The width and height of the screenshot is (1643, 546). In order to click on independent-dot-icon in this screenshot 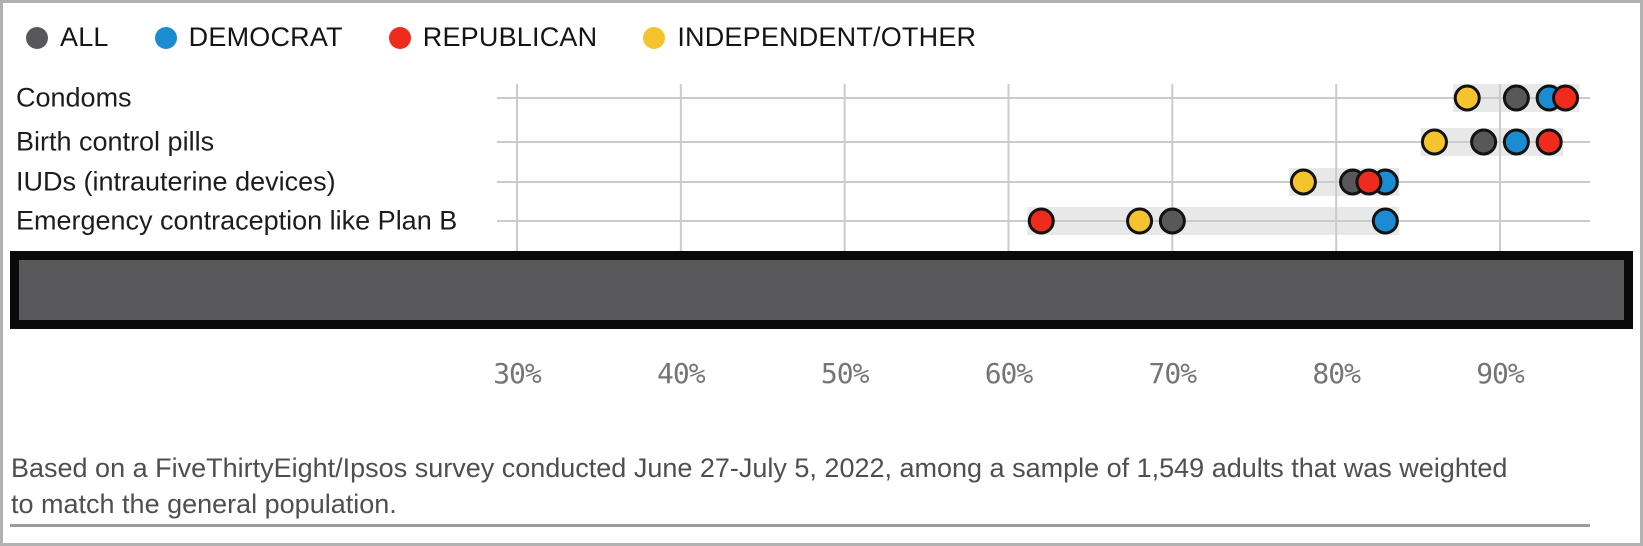, I will do `click(654, 37)`.